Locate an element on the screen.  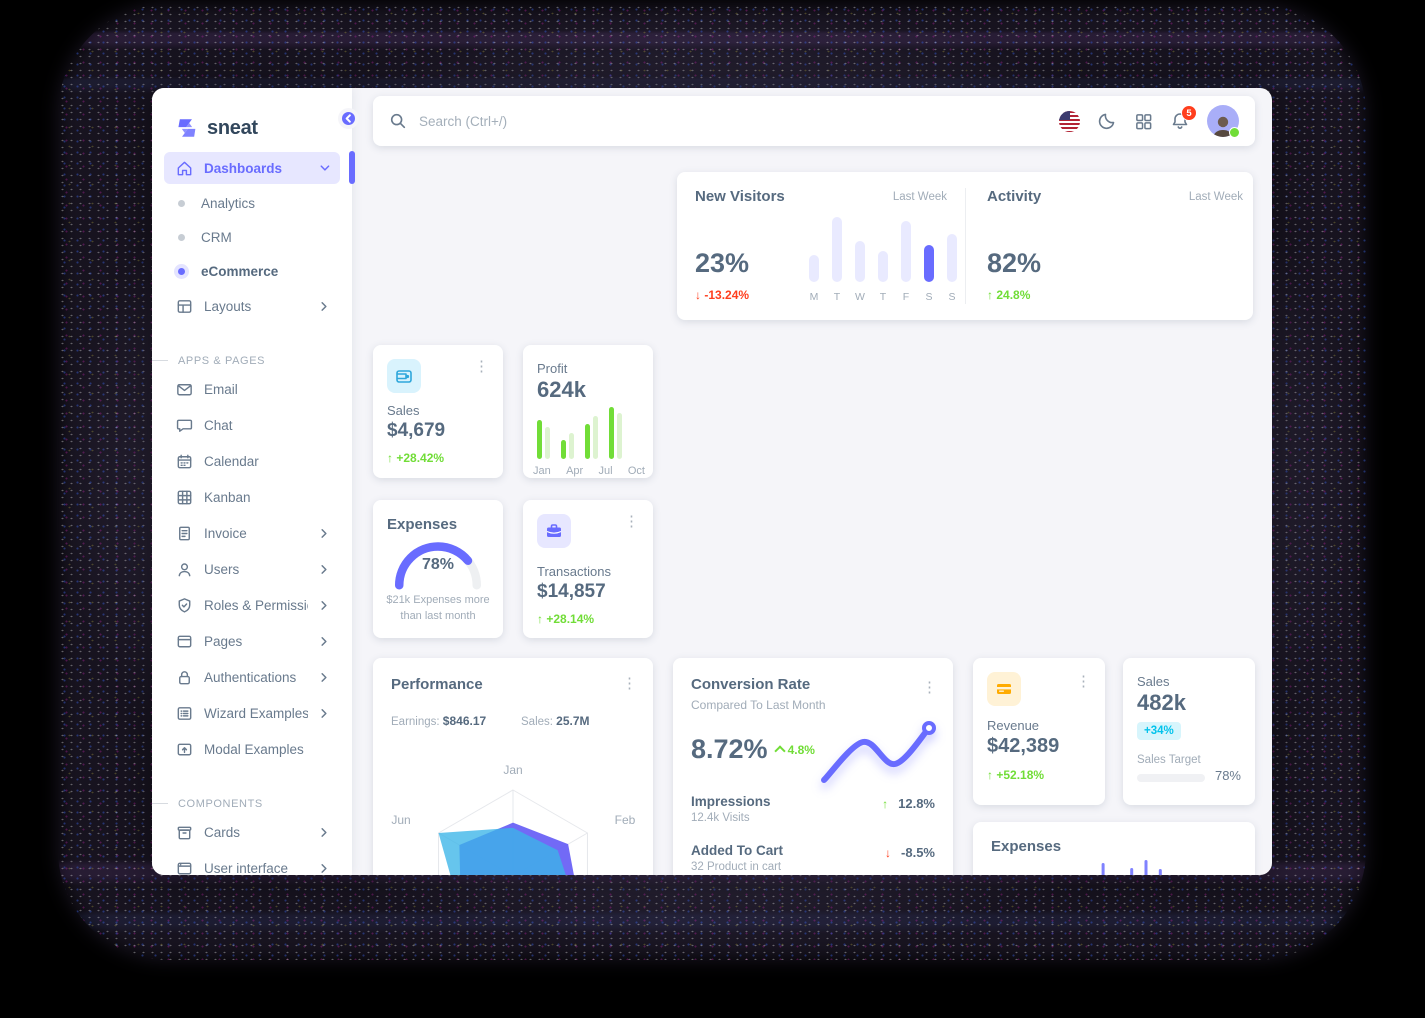
sidebar-collapse-button is located at coordinates (348, 118).